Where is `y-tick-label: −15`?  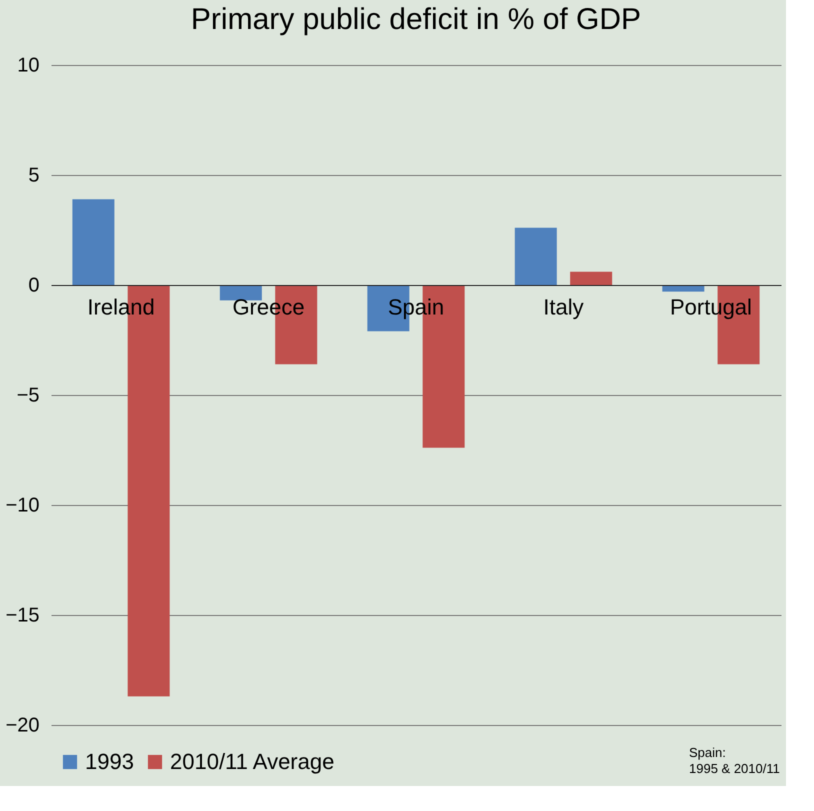 y-tick-label: −15 is located at coordinates (23, 615).